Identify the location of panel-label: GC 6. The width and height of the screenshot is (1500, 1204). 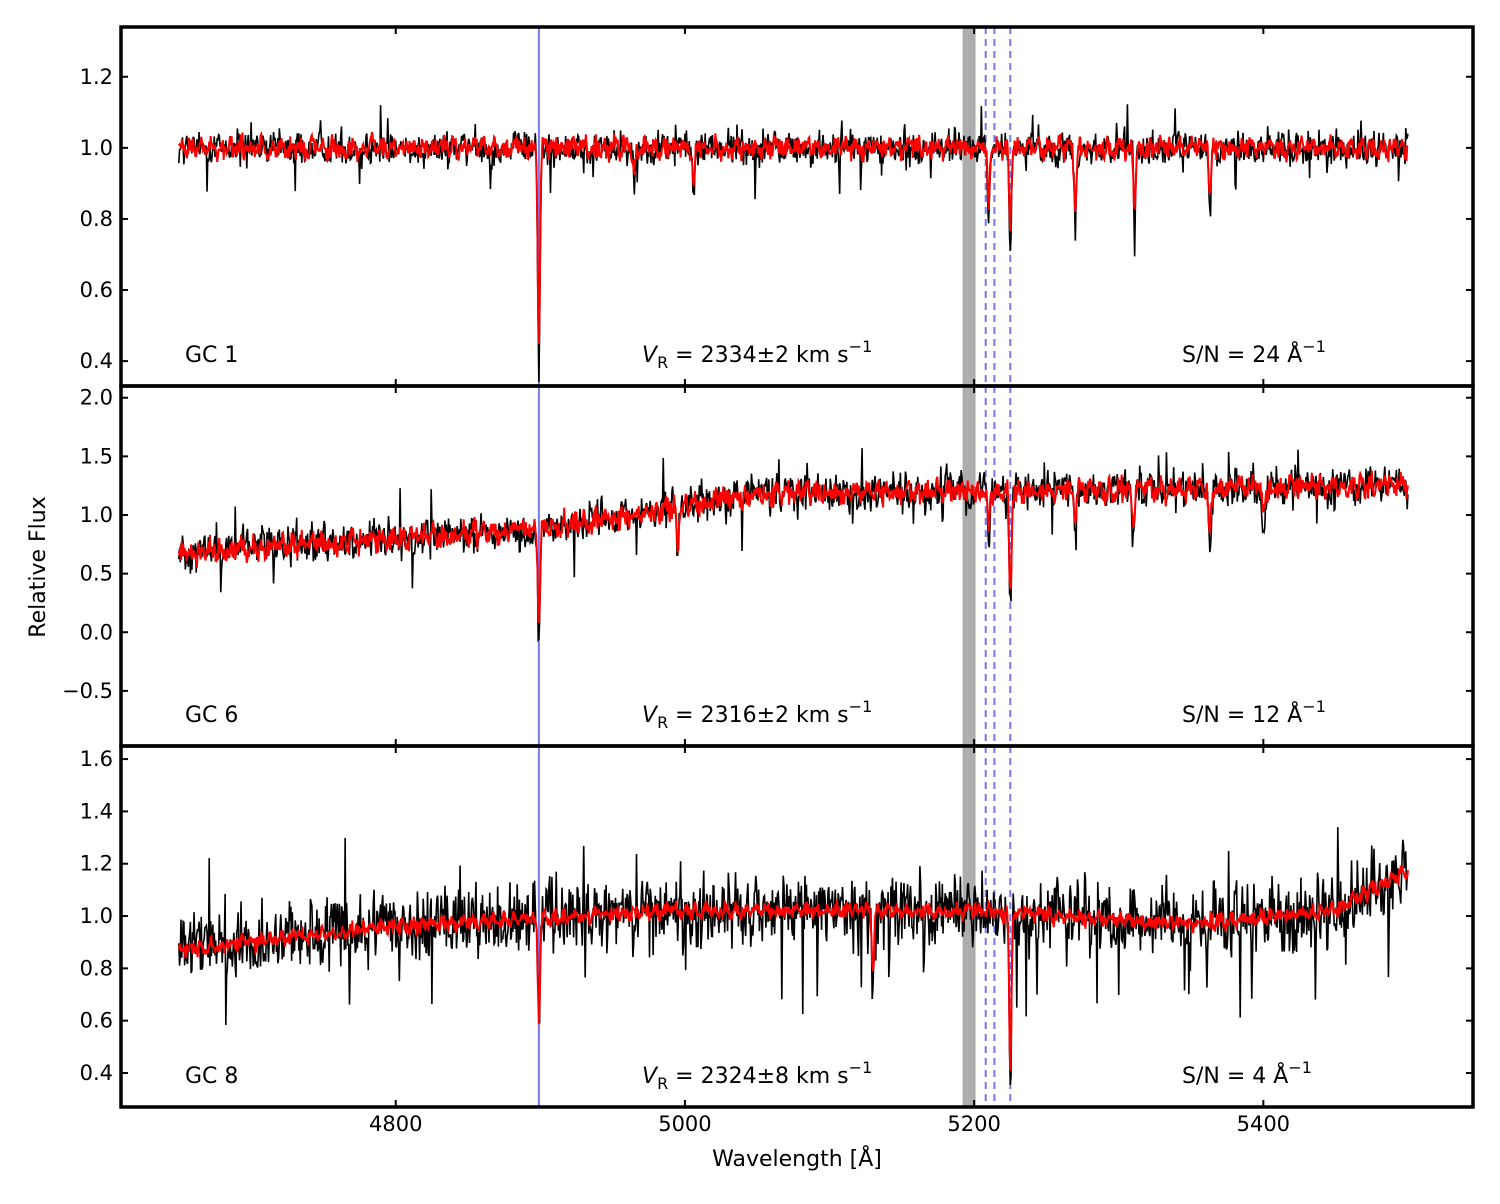
(211, 715).